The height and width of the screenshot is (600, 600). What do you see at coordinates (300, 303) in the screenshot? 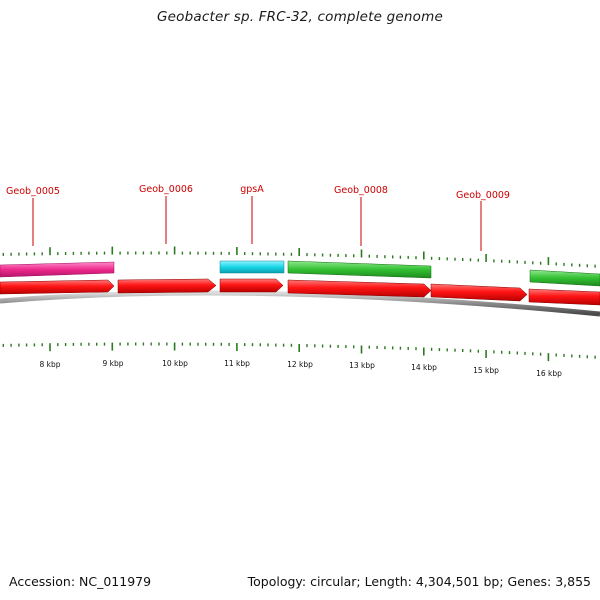
I see `backbone-arc` at bounding box center [300, 303].